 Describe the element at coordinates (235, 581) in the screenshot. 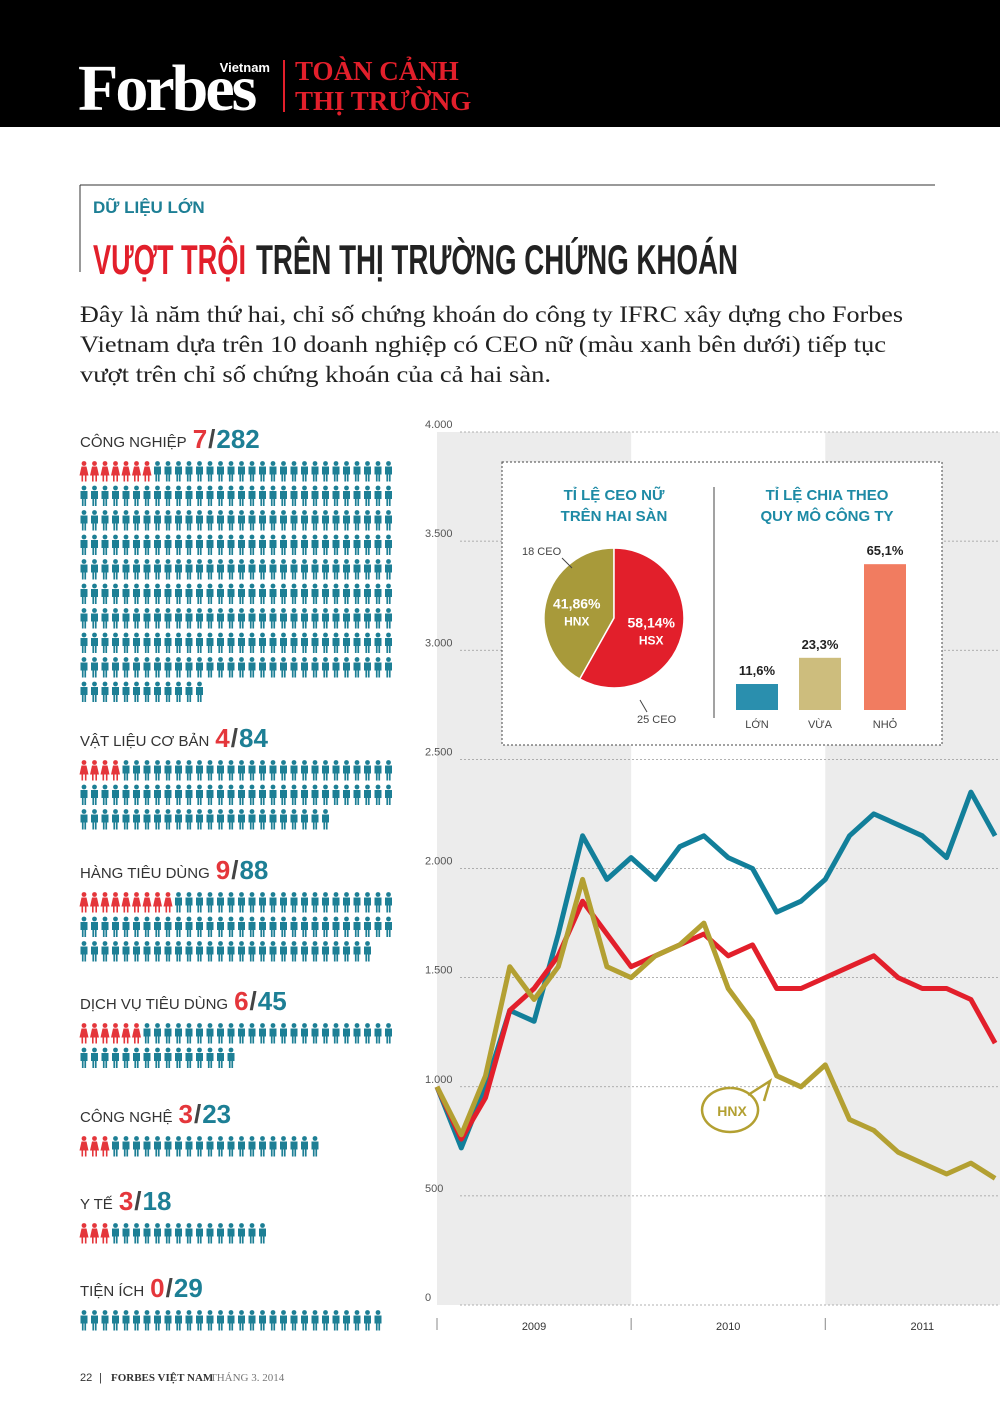

I see `sector-pictogram` at that location.